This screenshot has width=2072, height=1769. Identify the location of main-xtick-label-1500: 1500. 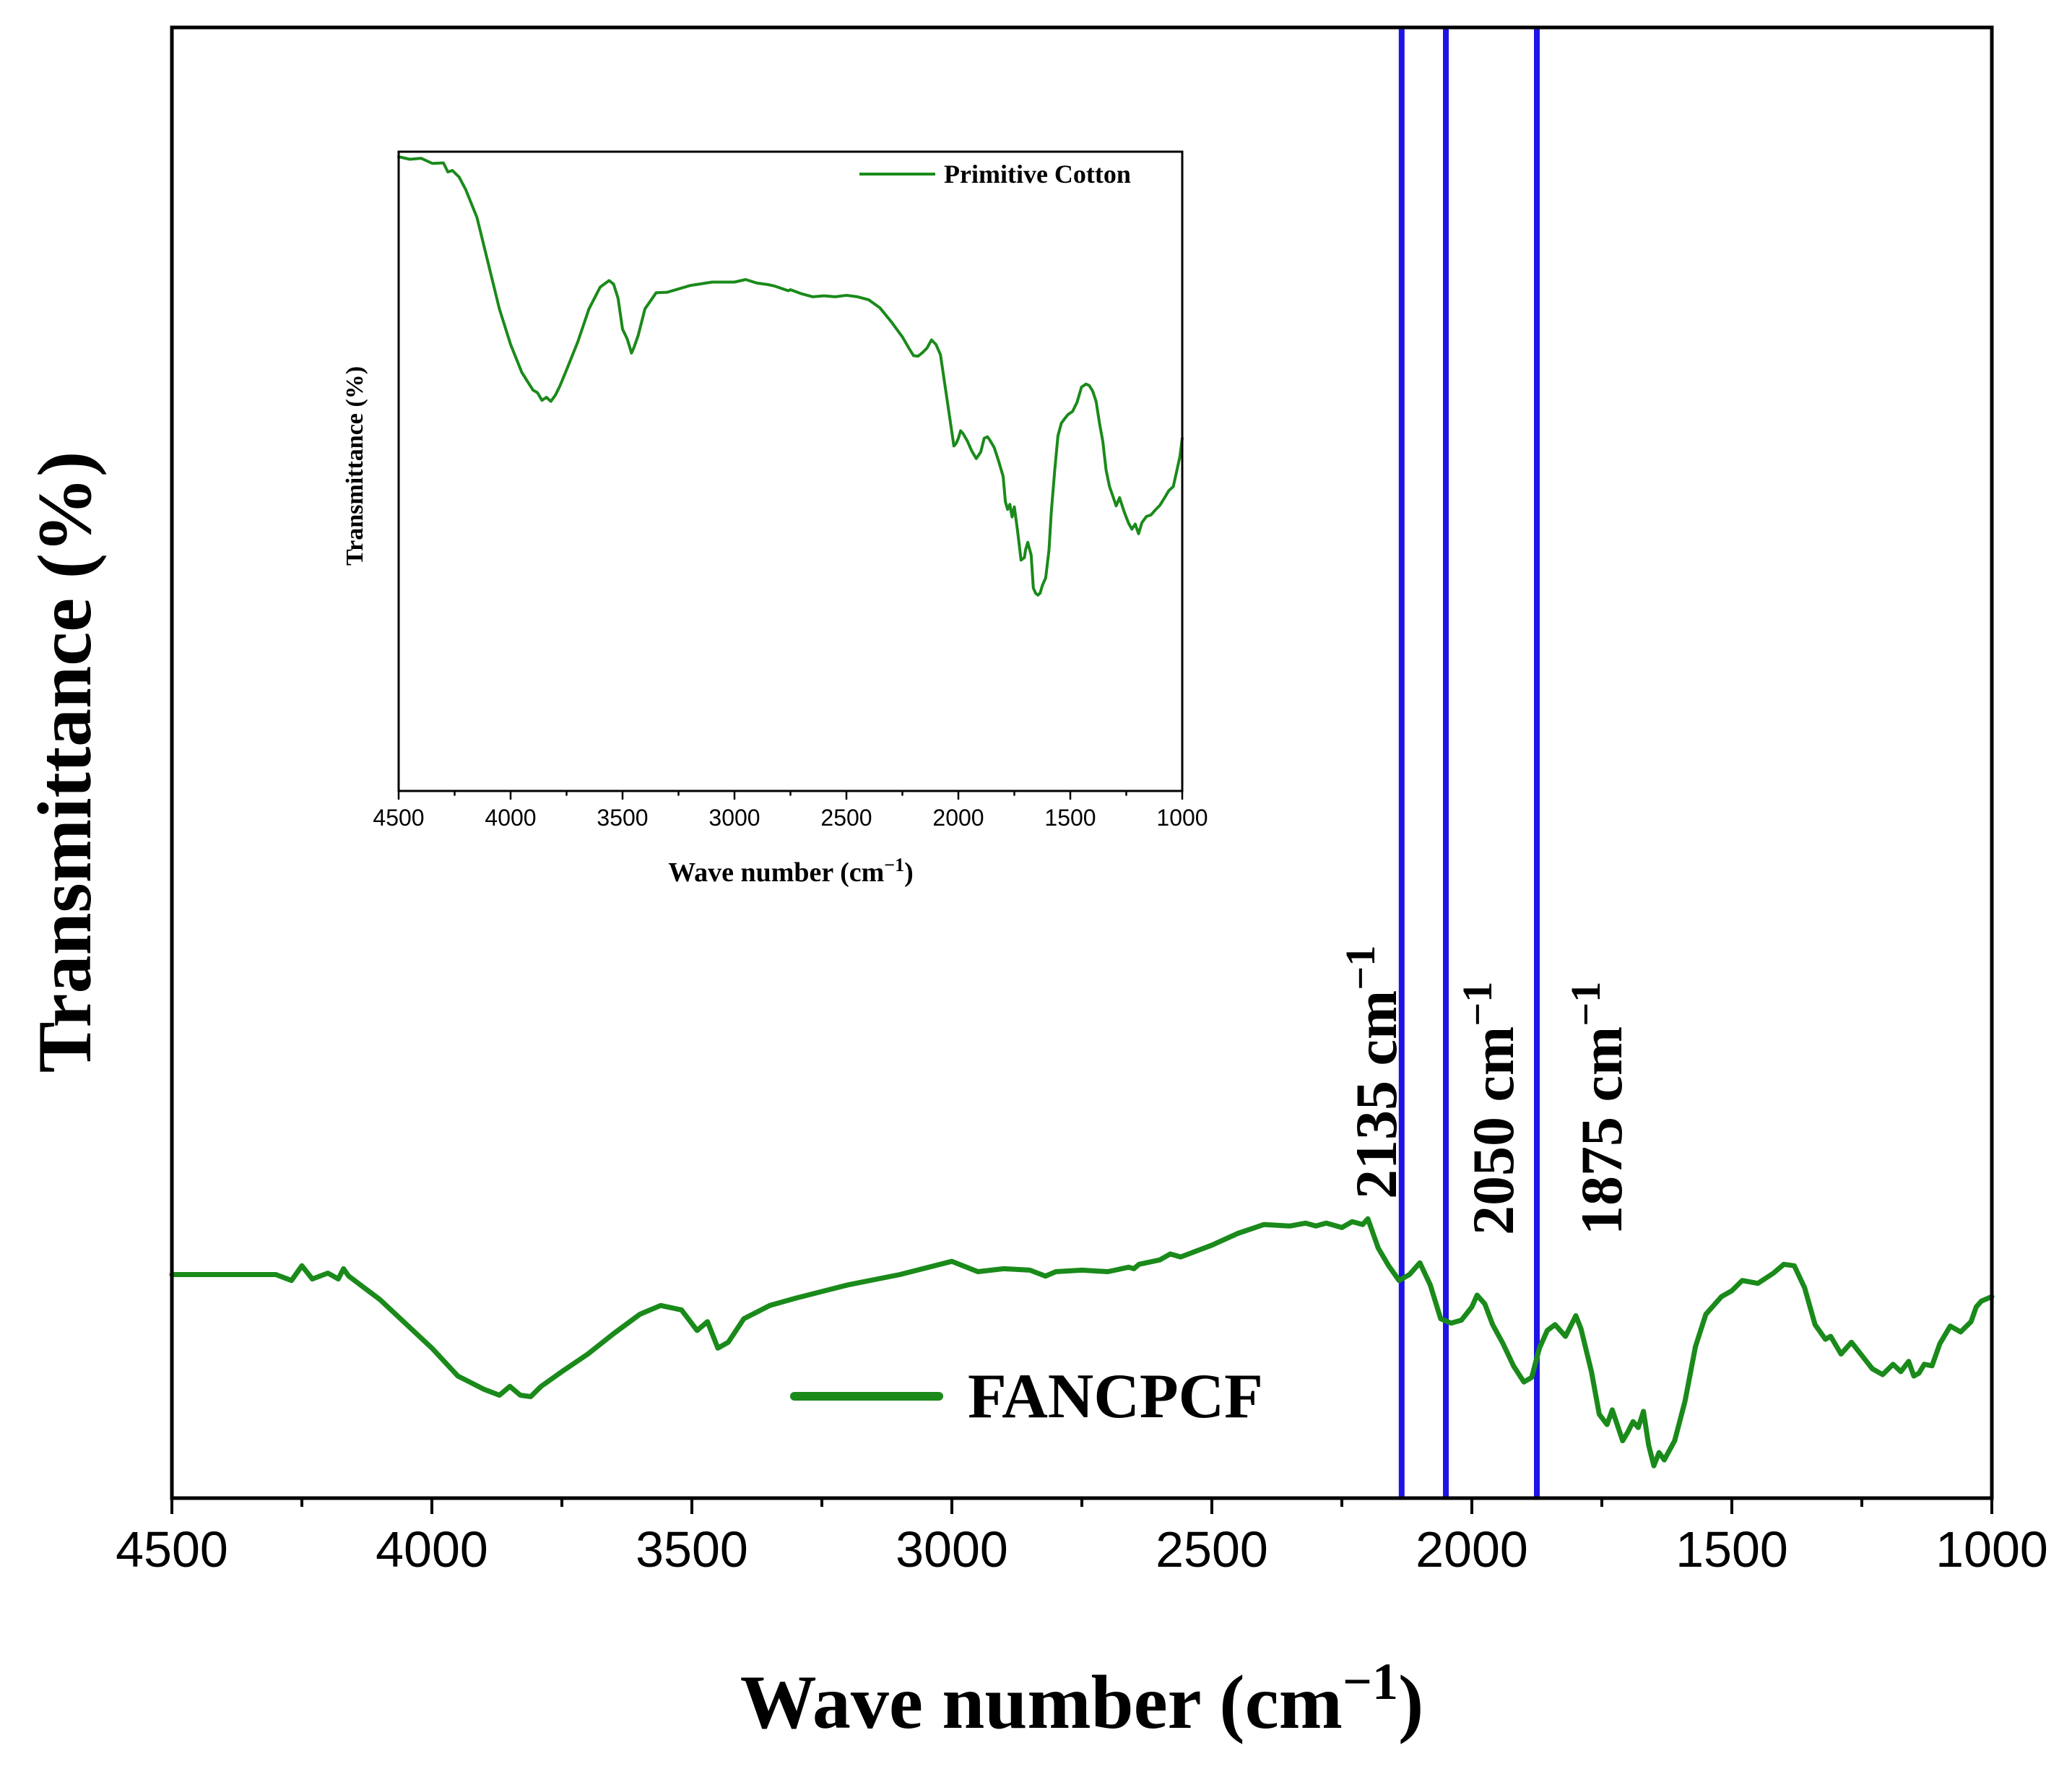
(1732, 1549).